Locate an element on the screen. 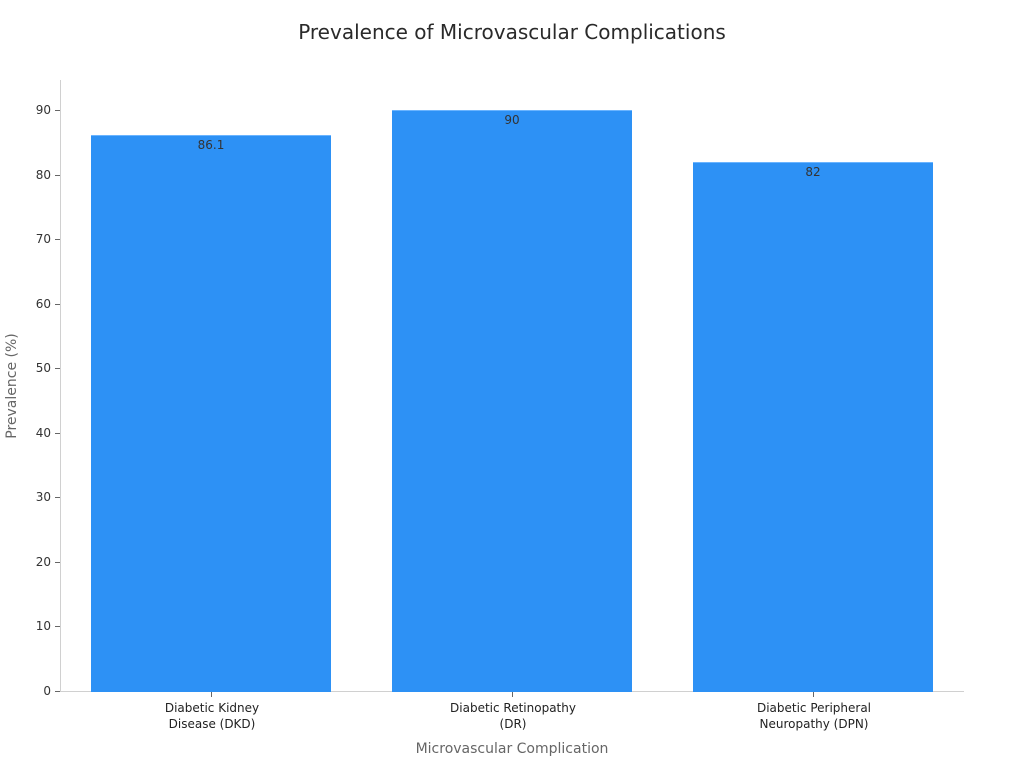  y-tick: 40 is located at coordinates (30, 433).